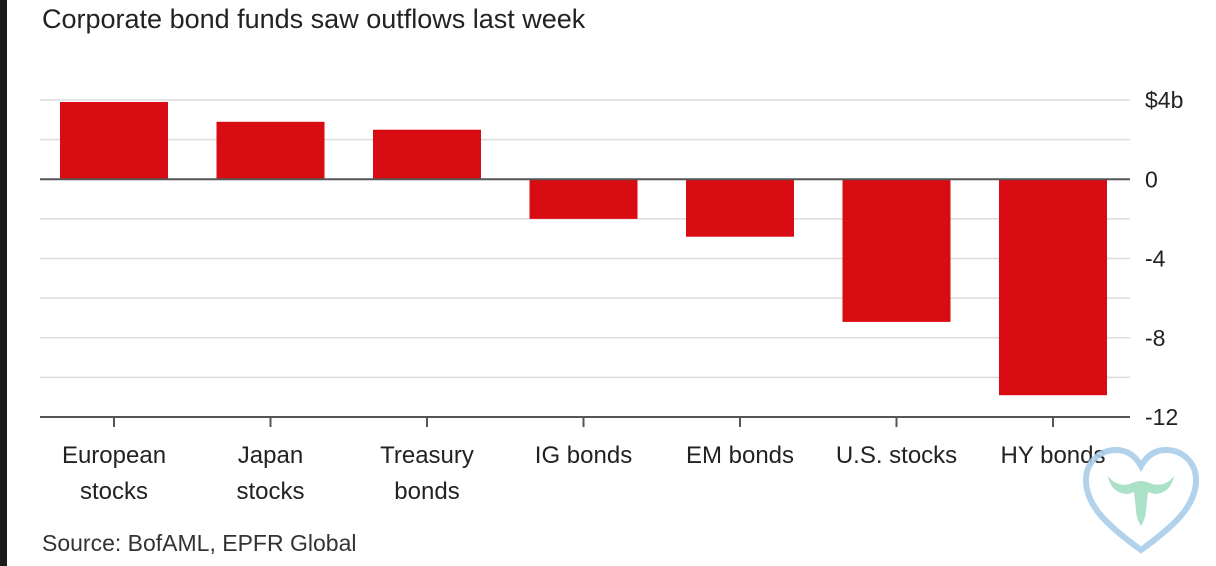 This screenshot has height=566, width=1216. What do you see at coordinates (1161, 417) in the screenshot?
I see `y-tick-label: -12` at bounding box center [1161, 417].